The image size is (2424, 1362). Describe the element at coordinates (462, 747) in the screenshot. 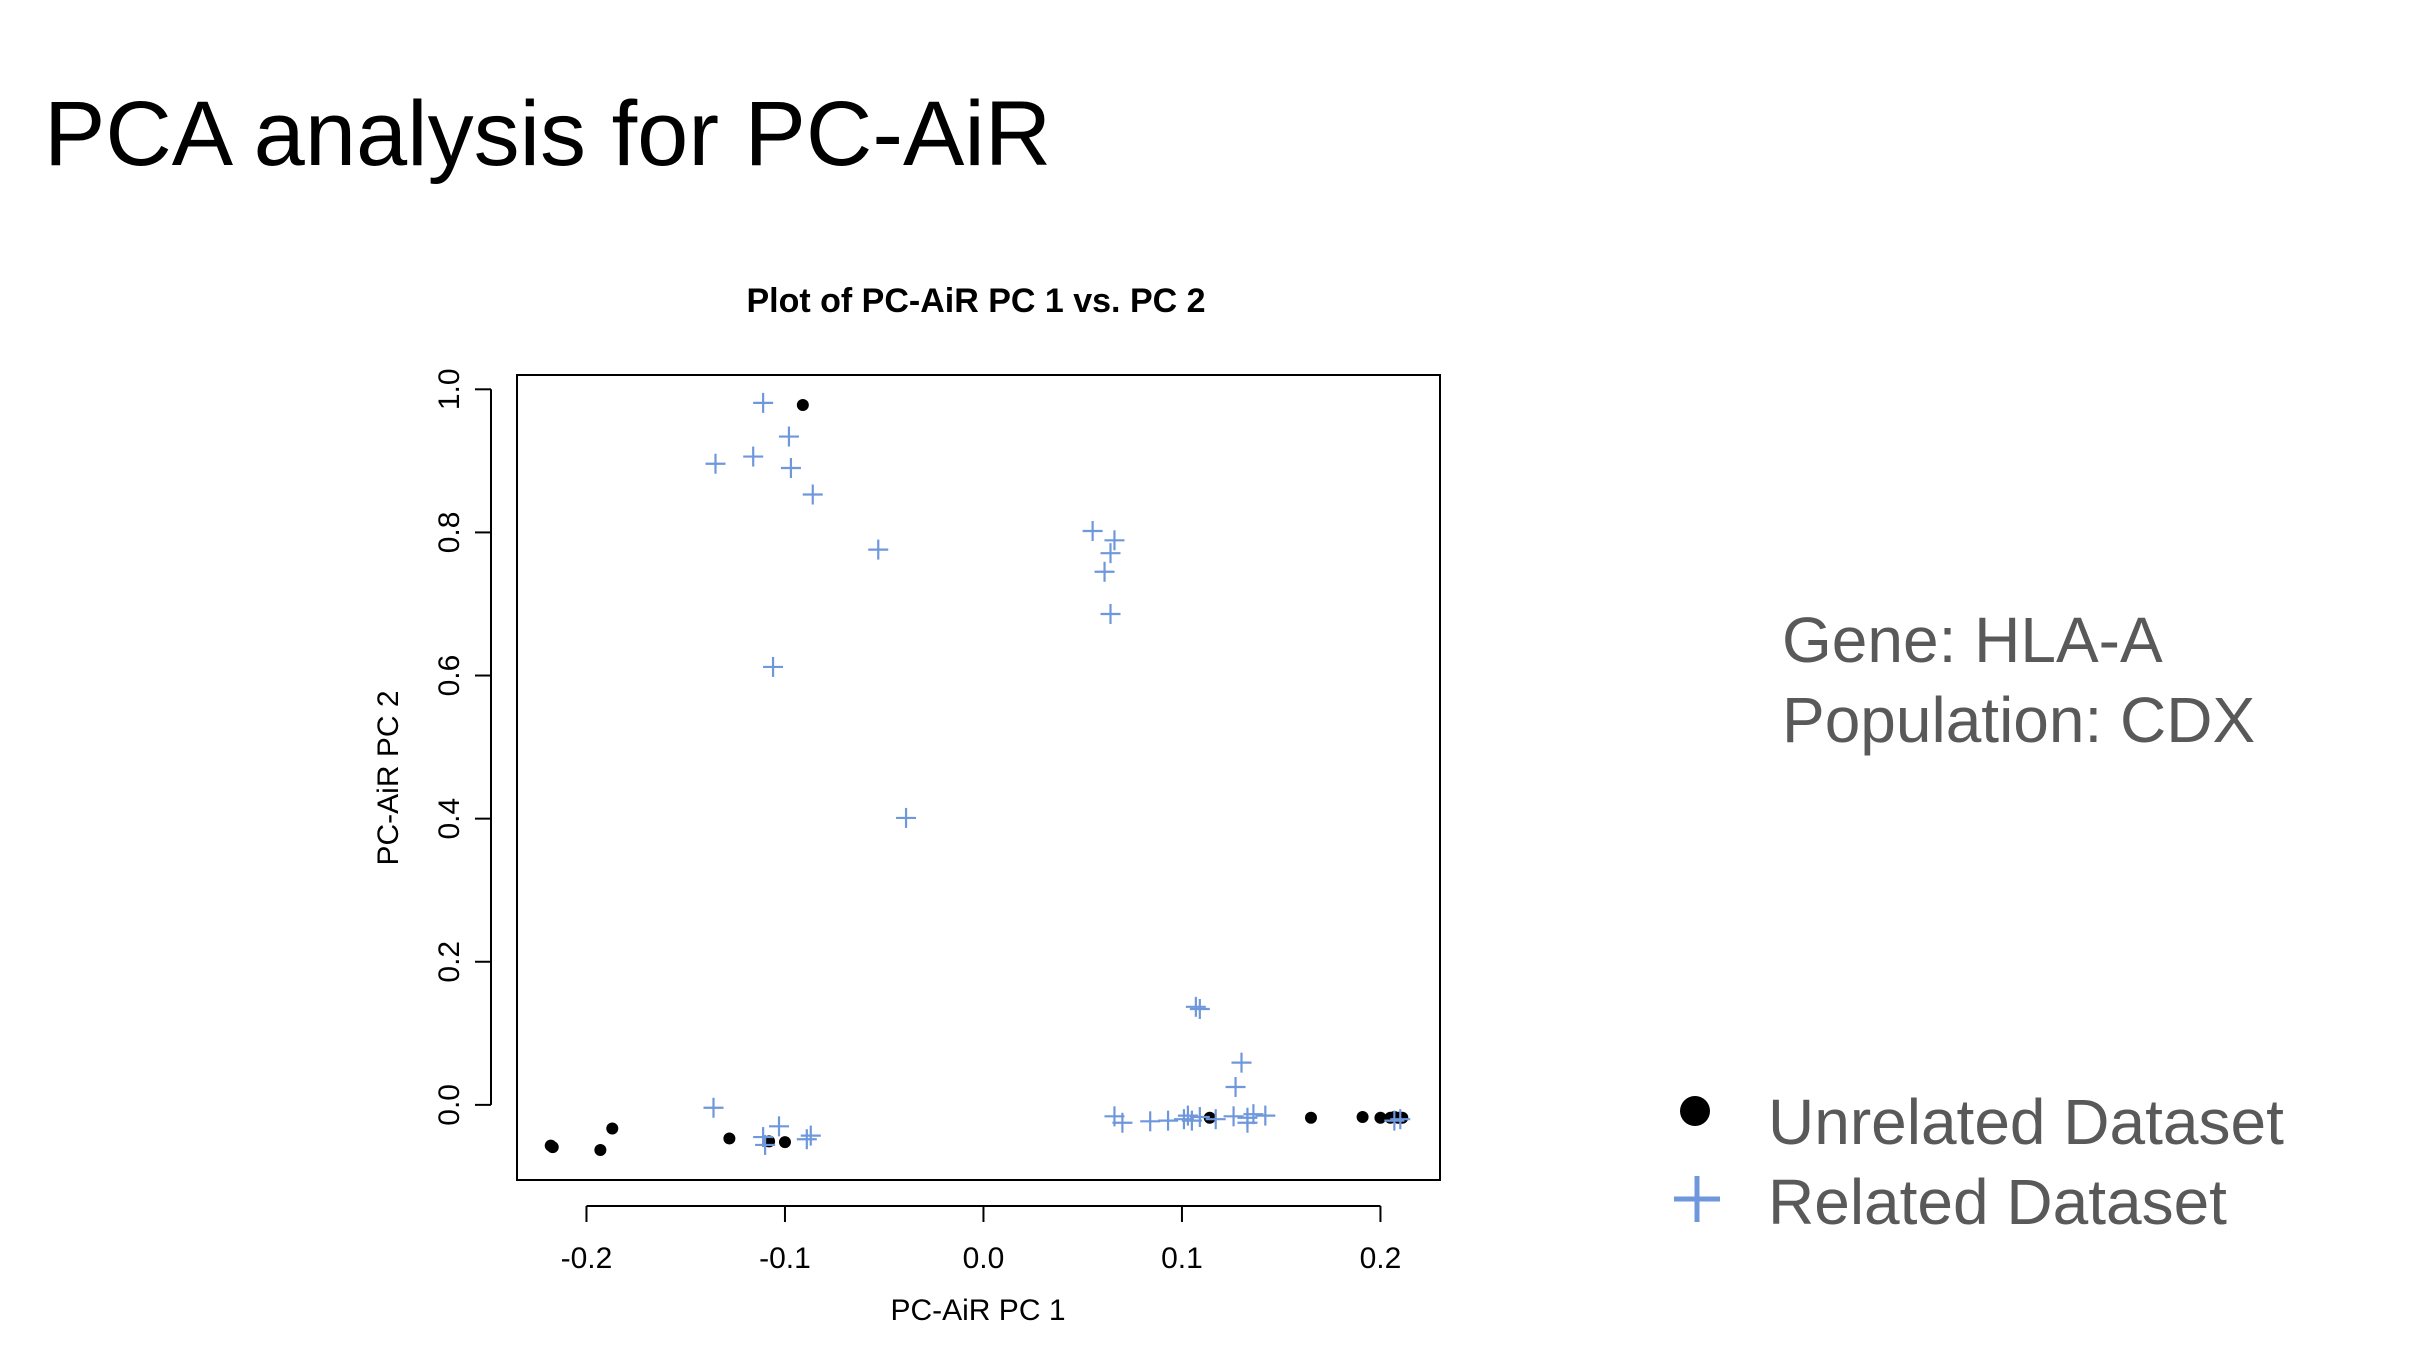

I see `y-axis: 0.0 0.2 0.4 0.6 0.8 1.0` at that location.